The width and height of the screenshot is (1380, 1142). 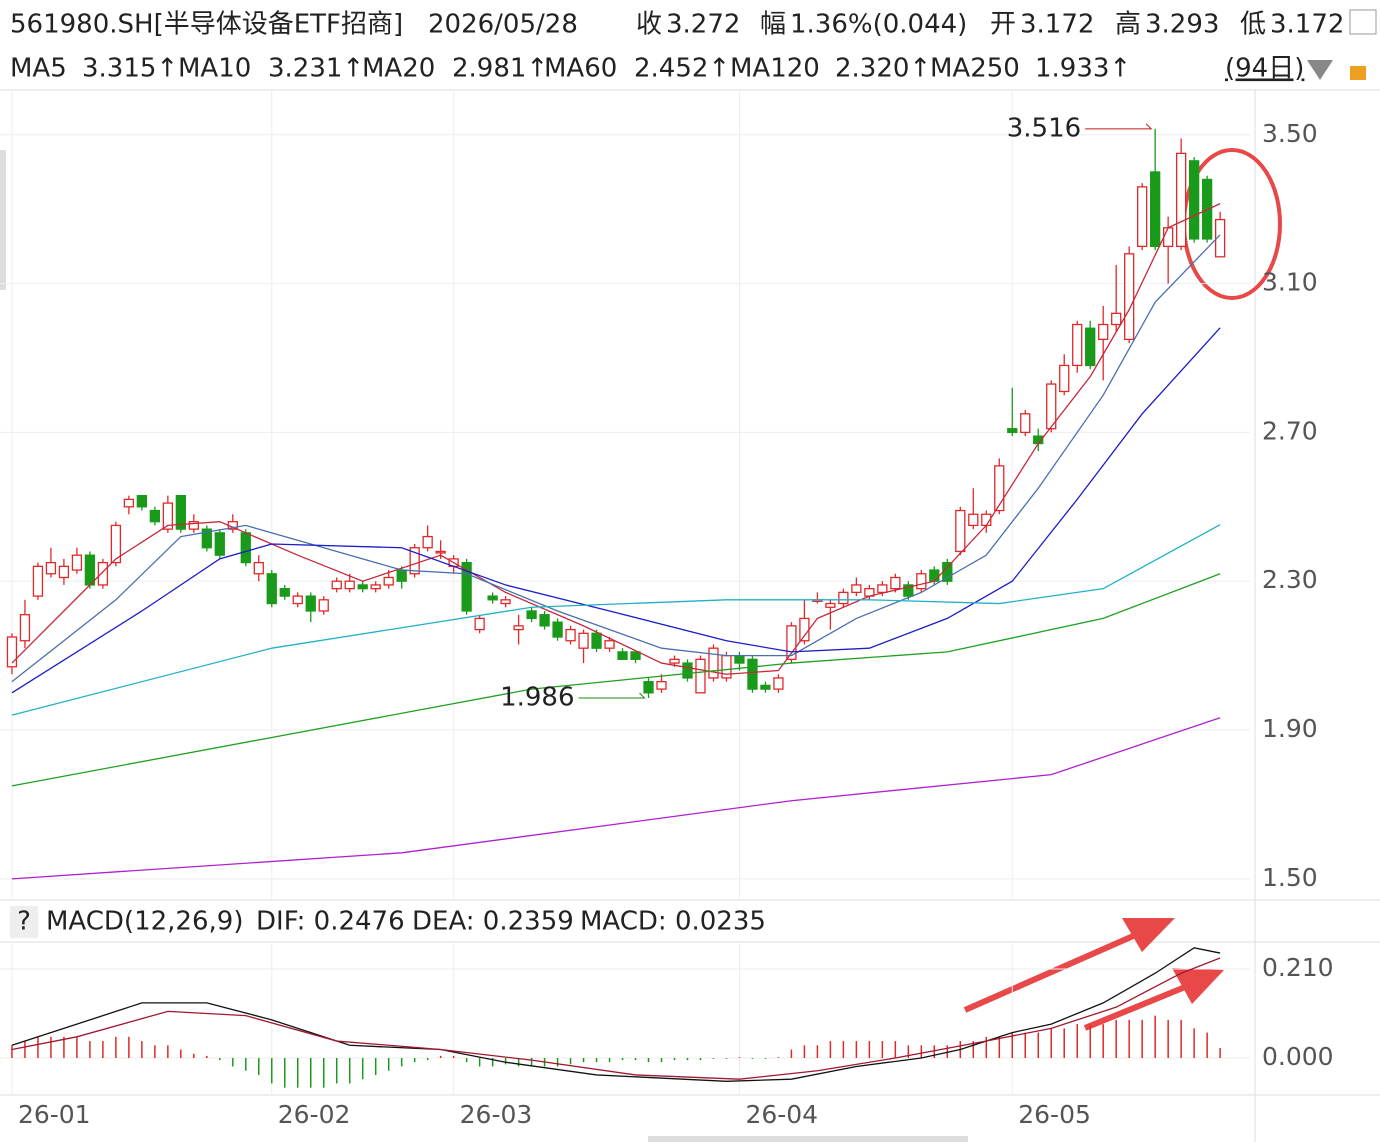 I want to click on legend-value: 1.933↑, so click(x=1083, y=69).